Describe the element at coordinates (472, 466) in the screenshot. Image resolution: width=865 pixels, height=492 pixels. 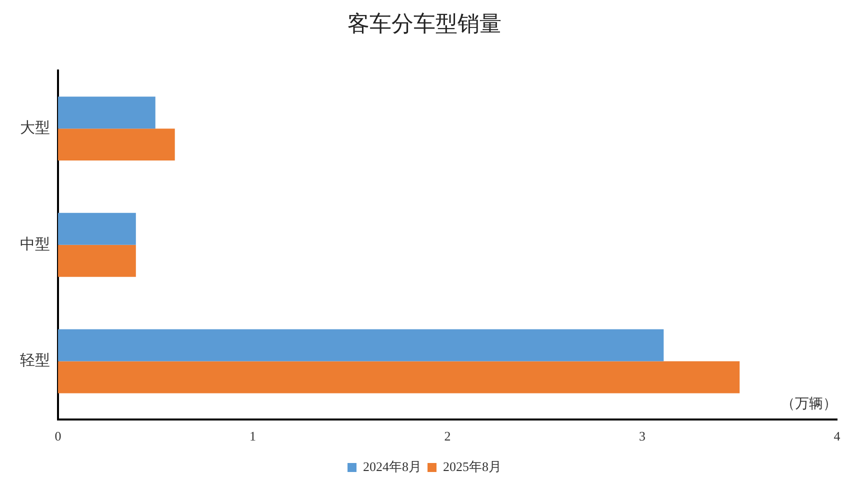
I see `legend-label: 2025年8月` at that location.